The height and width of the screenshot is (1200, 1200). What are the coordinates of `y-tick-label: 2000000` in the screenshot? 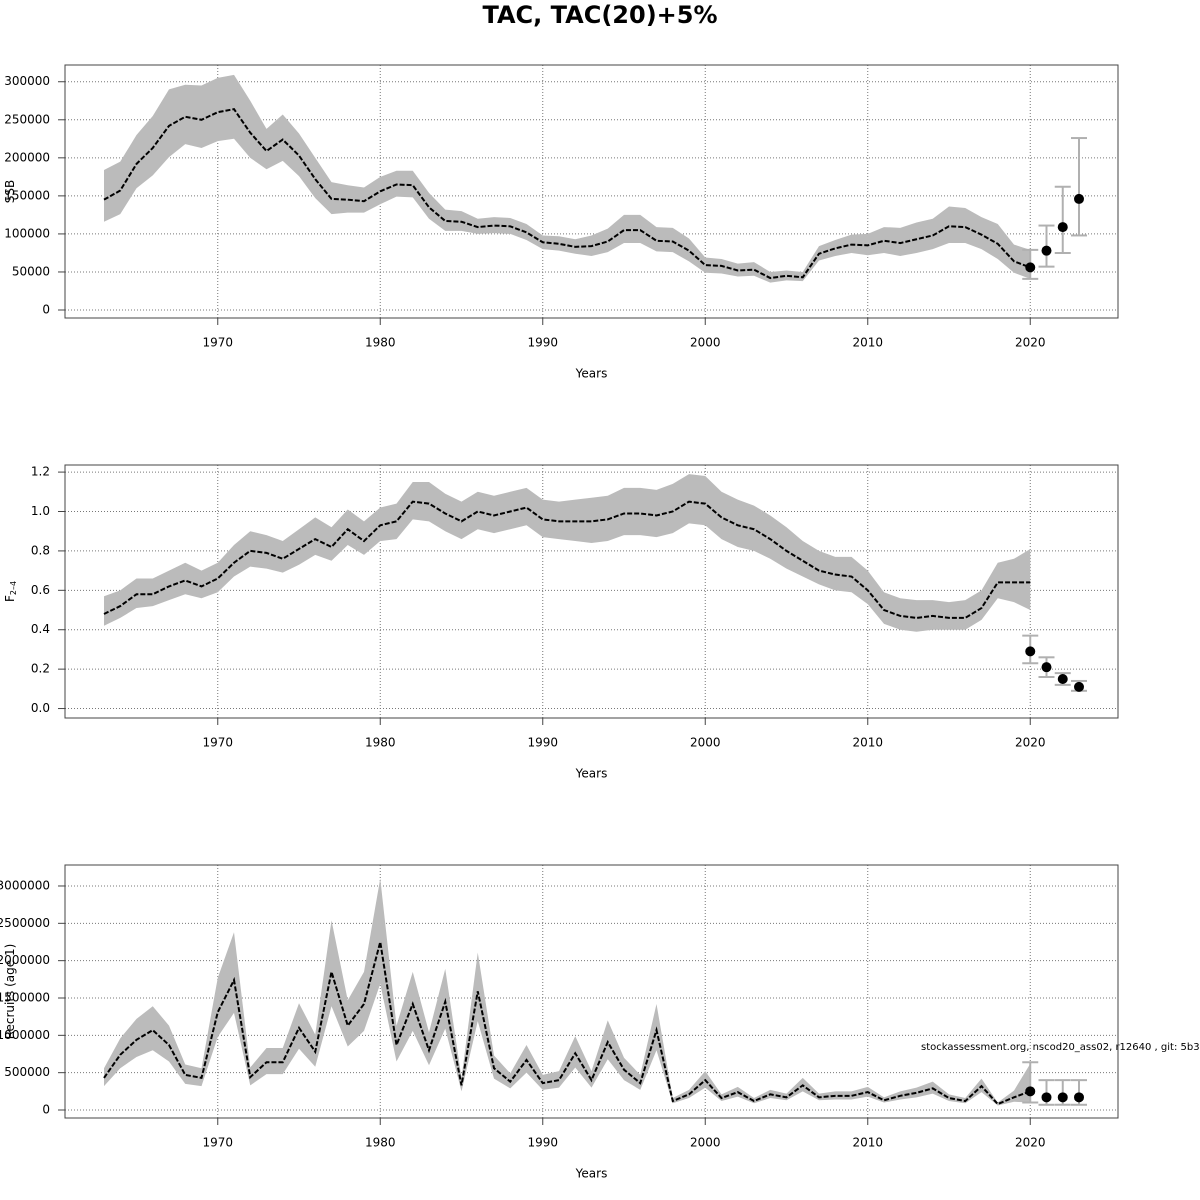 It's located at (25, 960).